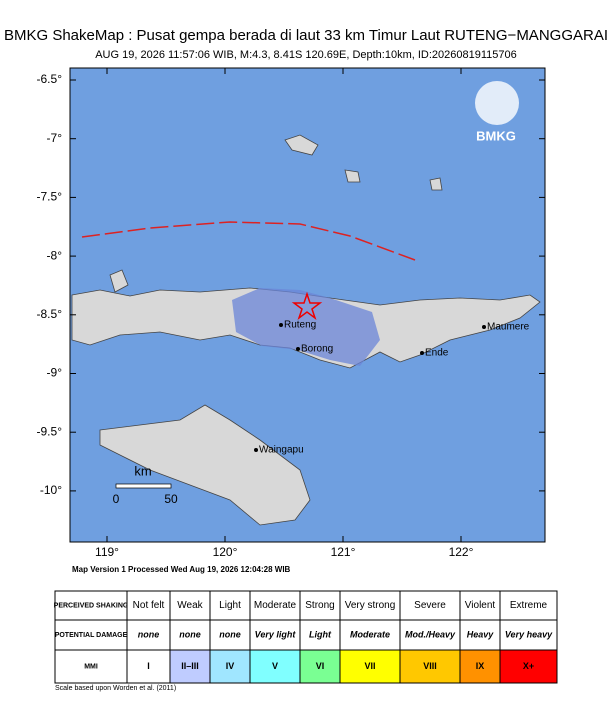 The height and width of the screenshot is (722, 612). Describe the element at coordinates (497, 103) in the screenshot. I see `logo-mark` at that location.